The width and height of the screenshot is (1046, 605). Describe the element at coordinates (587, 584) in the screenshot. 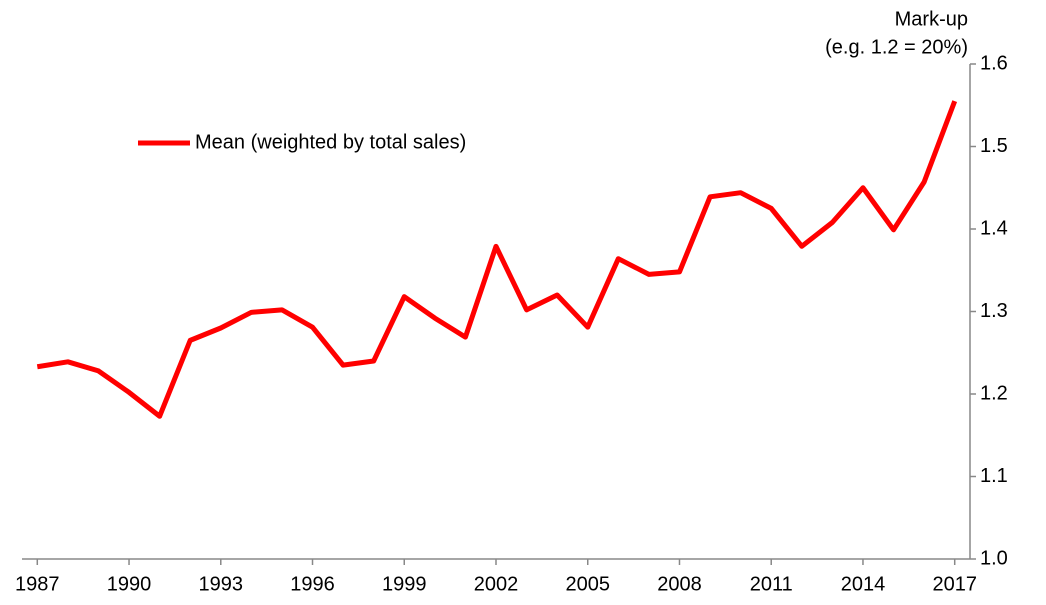

I see `x-tick-label: 2005` at that location.